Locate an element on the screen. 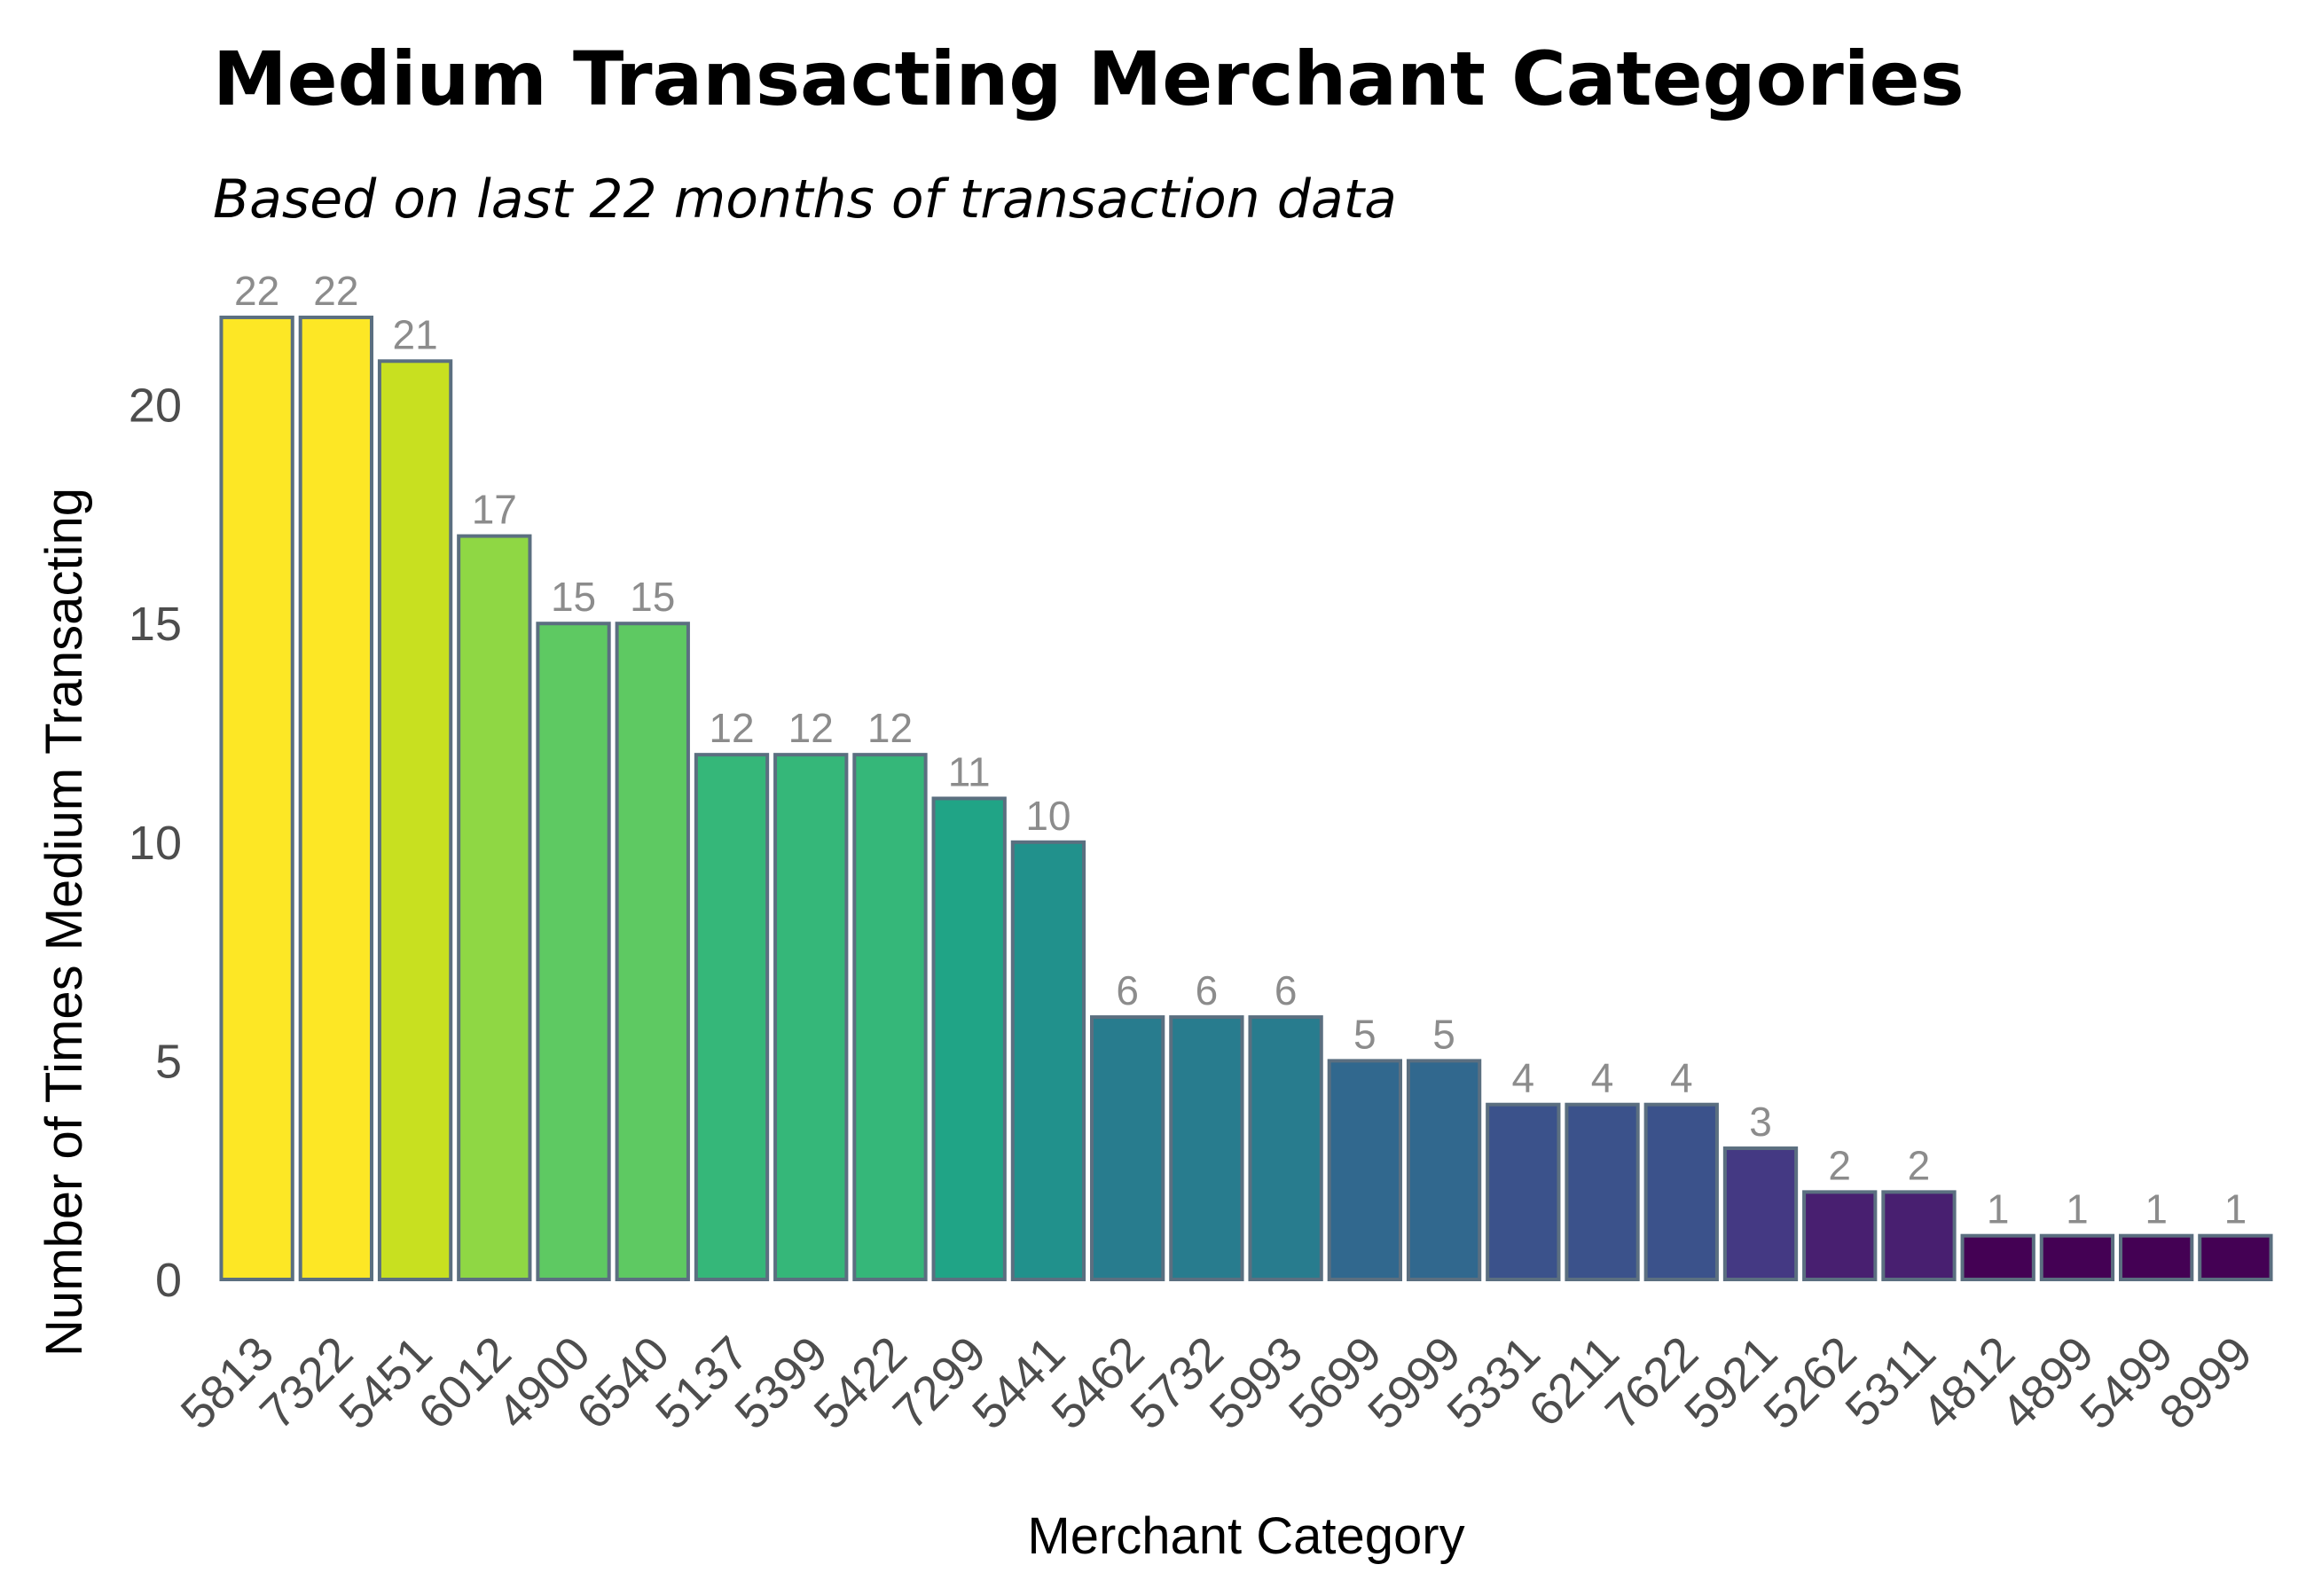  value-label-6012: 17 is located at coordinates (494, 510).